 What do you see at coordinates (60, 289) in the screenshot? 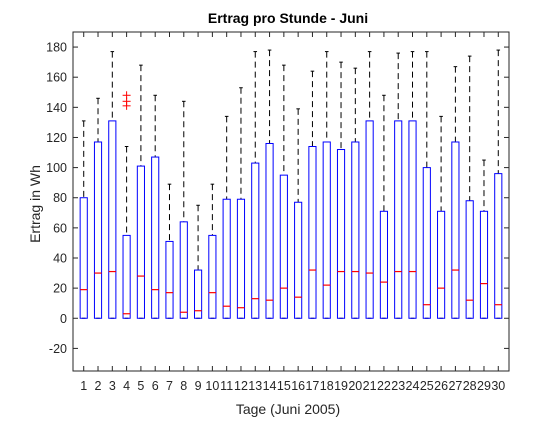
I see `y-tick-label: 20` at bounding box center [60, 289].